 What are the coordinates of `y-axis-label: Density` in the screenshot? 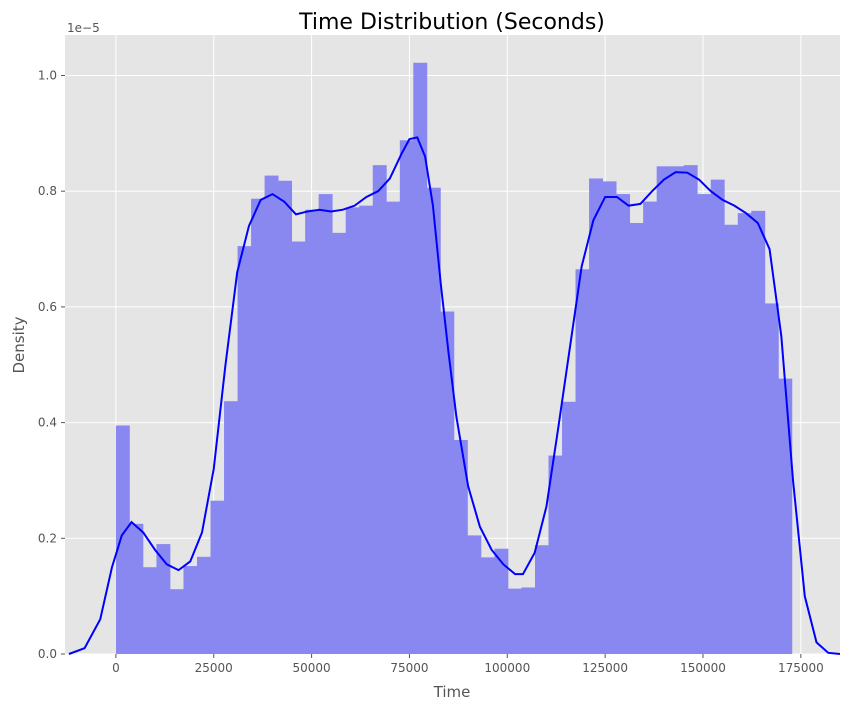 It's located at (19, 344).